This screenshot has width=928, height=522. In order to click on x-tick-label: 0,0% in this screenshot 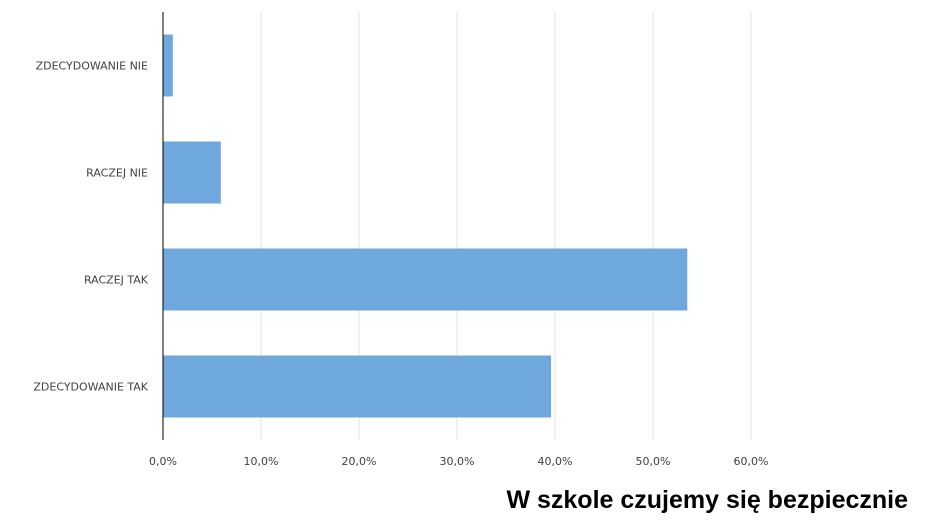, I will do `click(163, 461)`.